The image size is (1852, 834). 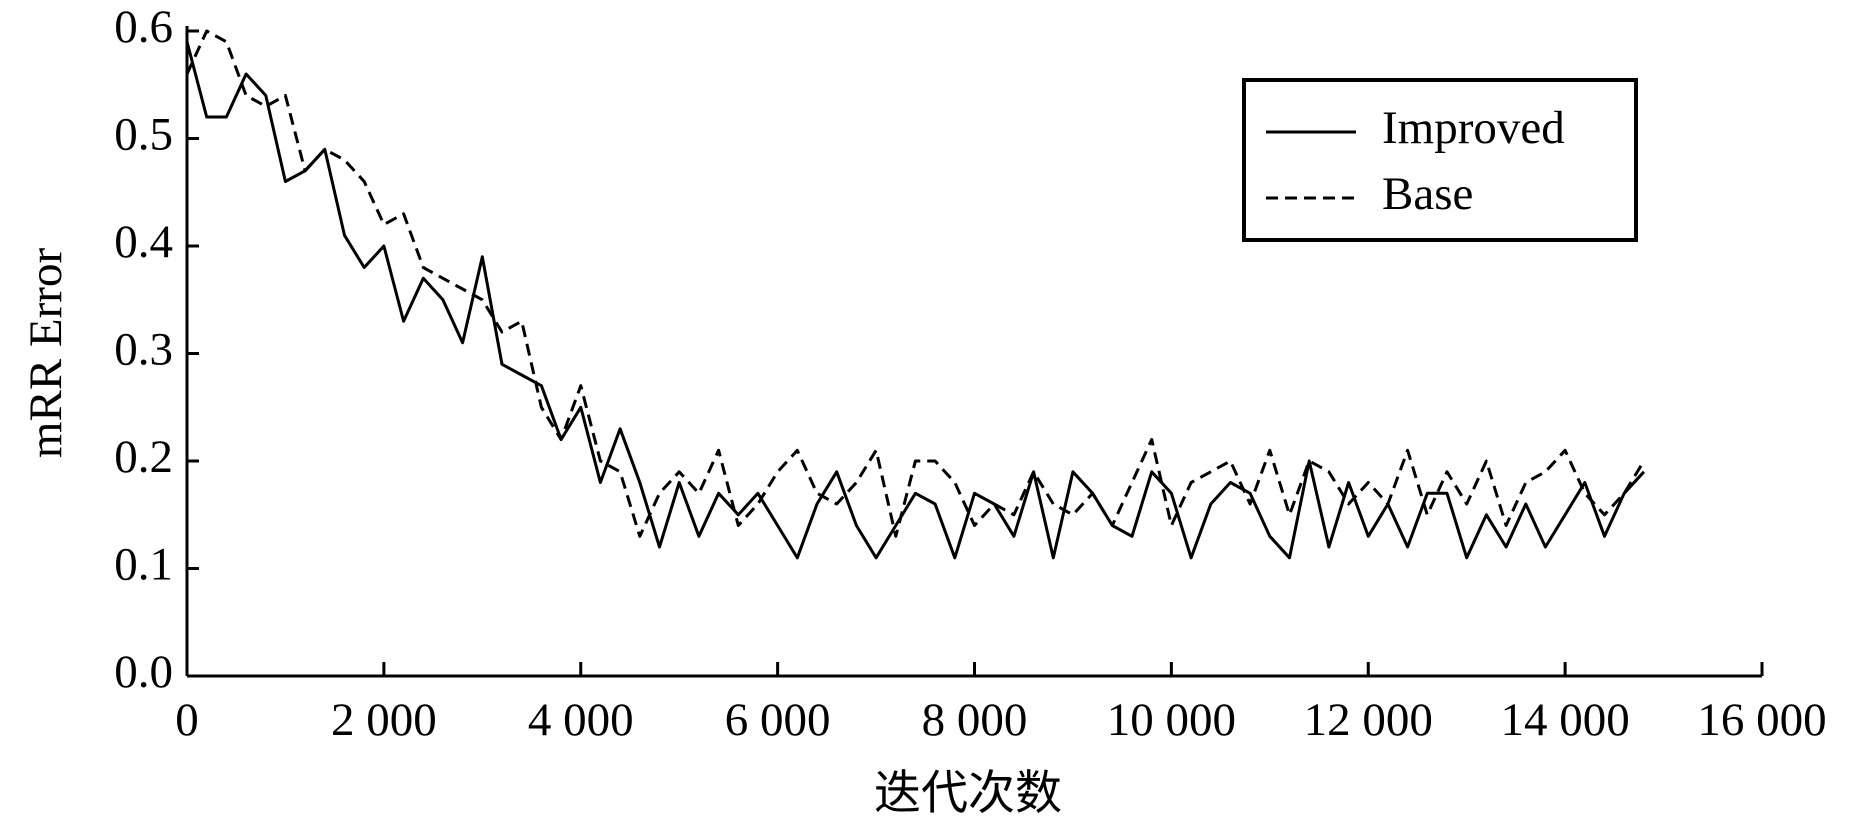 What do you see at coordinates (143, 27) in the screenshot?
I see `y-tick-label: 0.6` at bounding box center [143, 27].